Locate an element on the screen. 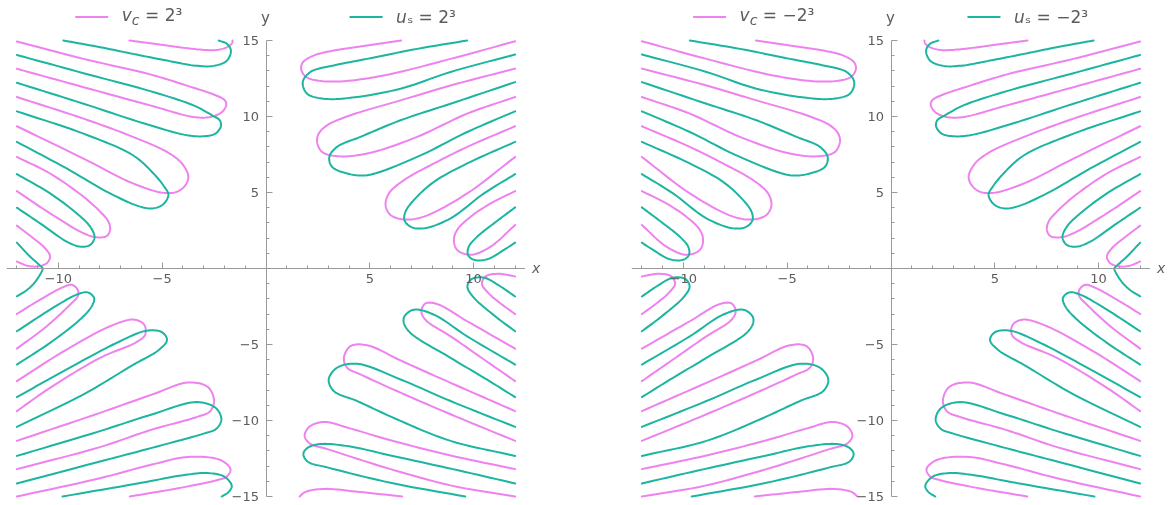 Image resolution: width=1171 pixels, height=505 pixels. legend-label: v$_{c}$ = −2³ is located at coordinates (777, 17).